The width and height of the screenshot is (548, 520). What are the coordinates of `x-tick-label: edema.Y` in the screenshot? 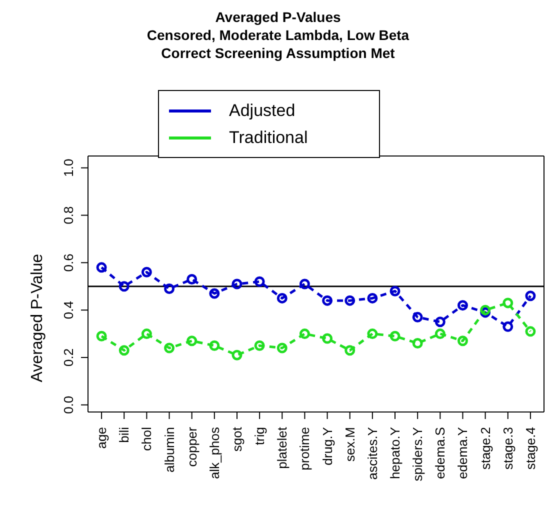 It's located at (462, 453).